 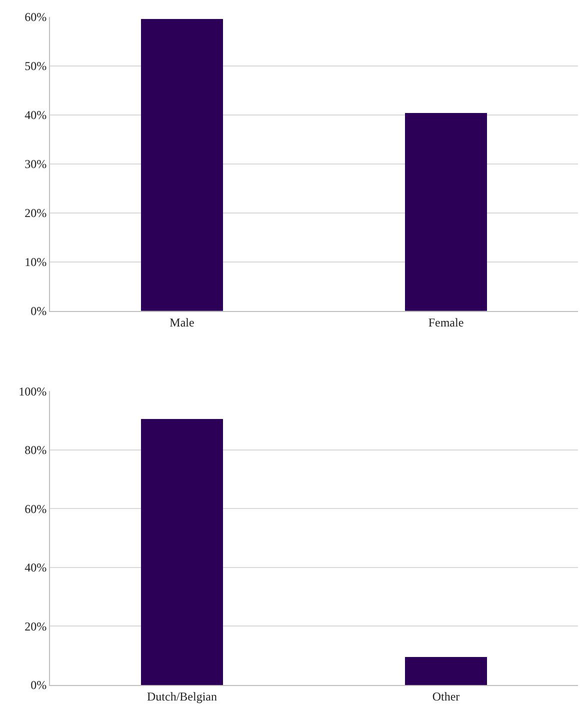 What do you see at coordinates (182, 696) in the screenshot?
I see `x-tick-label: Dutch/Belgian` at bounding box center [182, 696].